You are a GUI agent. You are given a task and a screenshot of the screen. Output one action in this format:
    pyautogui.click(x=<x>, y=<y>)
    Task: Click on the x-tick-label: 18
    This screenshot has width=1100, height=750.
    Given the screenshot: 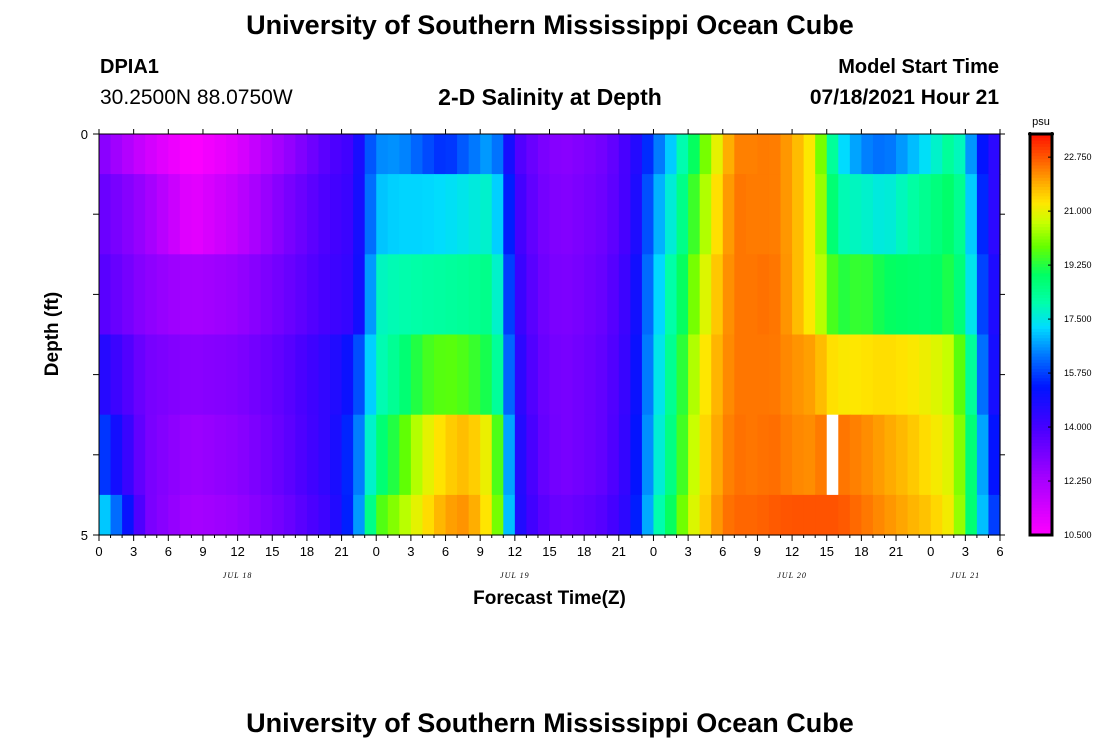 What is the action you would take?
    pyautogui.click(x=861, y=551)
    